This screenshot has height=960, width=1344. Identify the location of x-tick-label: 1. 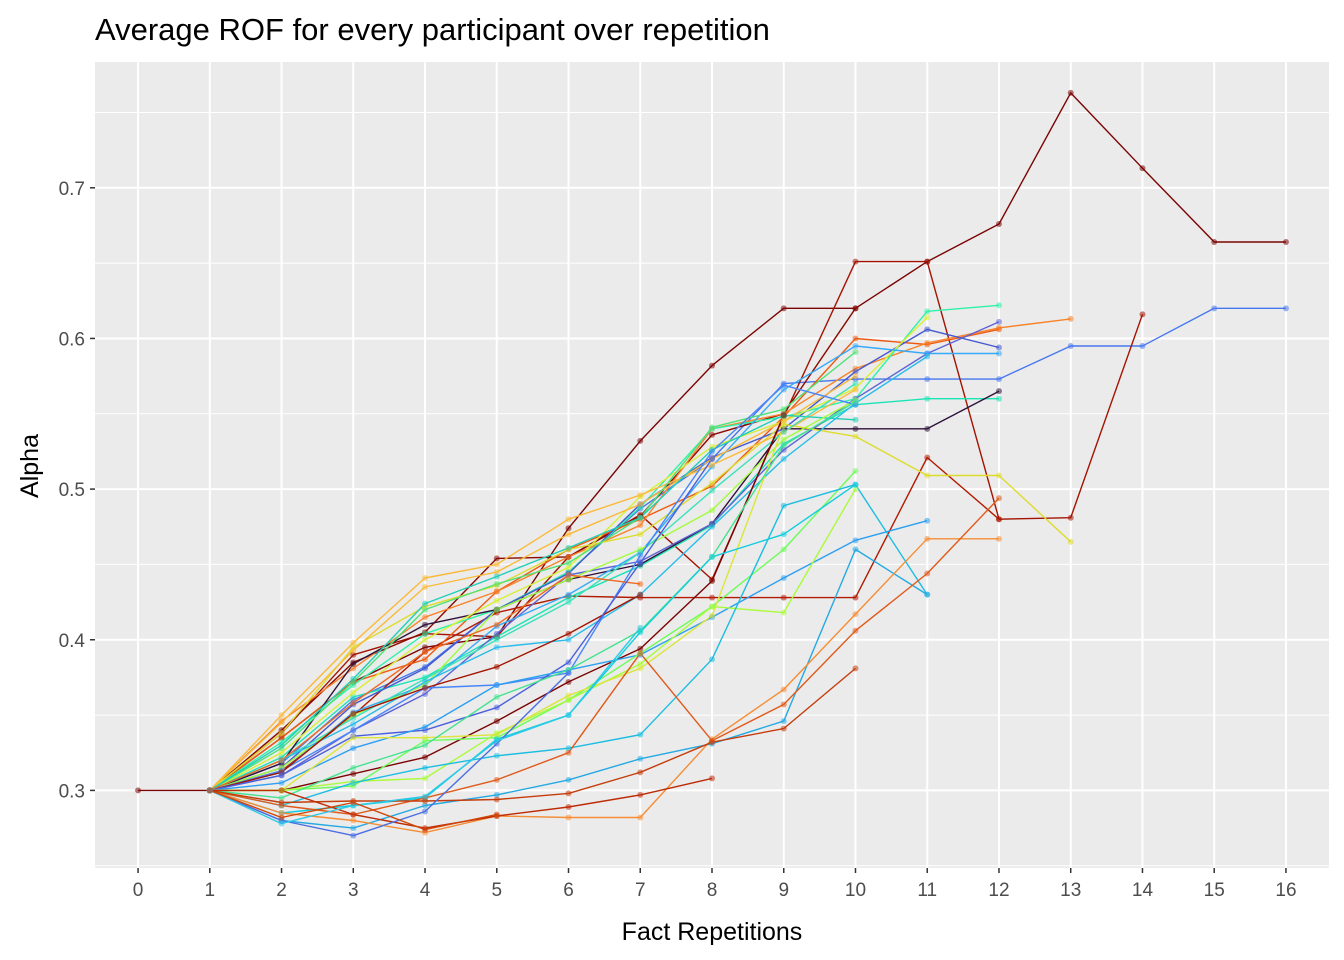
(210, 890).